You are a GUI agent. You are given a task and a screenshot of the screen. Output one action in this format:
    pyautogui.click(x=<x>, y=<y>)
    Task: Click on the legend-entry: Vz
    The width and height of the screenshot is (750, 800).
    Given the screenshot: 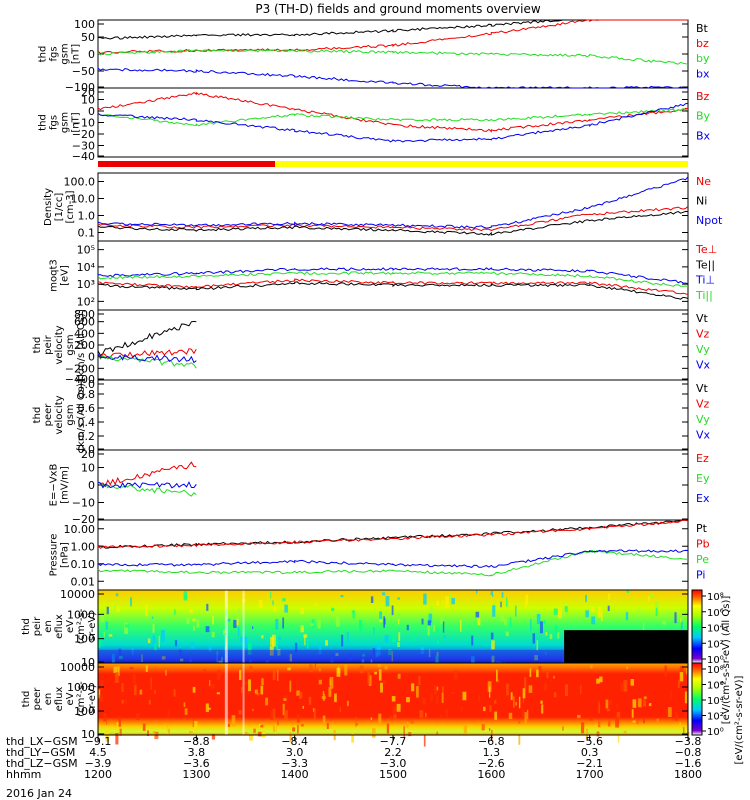 What is the action you would take?
    pyautogui.click(x=703, y=404)
    